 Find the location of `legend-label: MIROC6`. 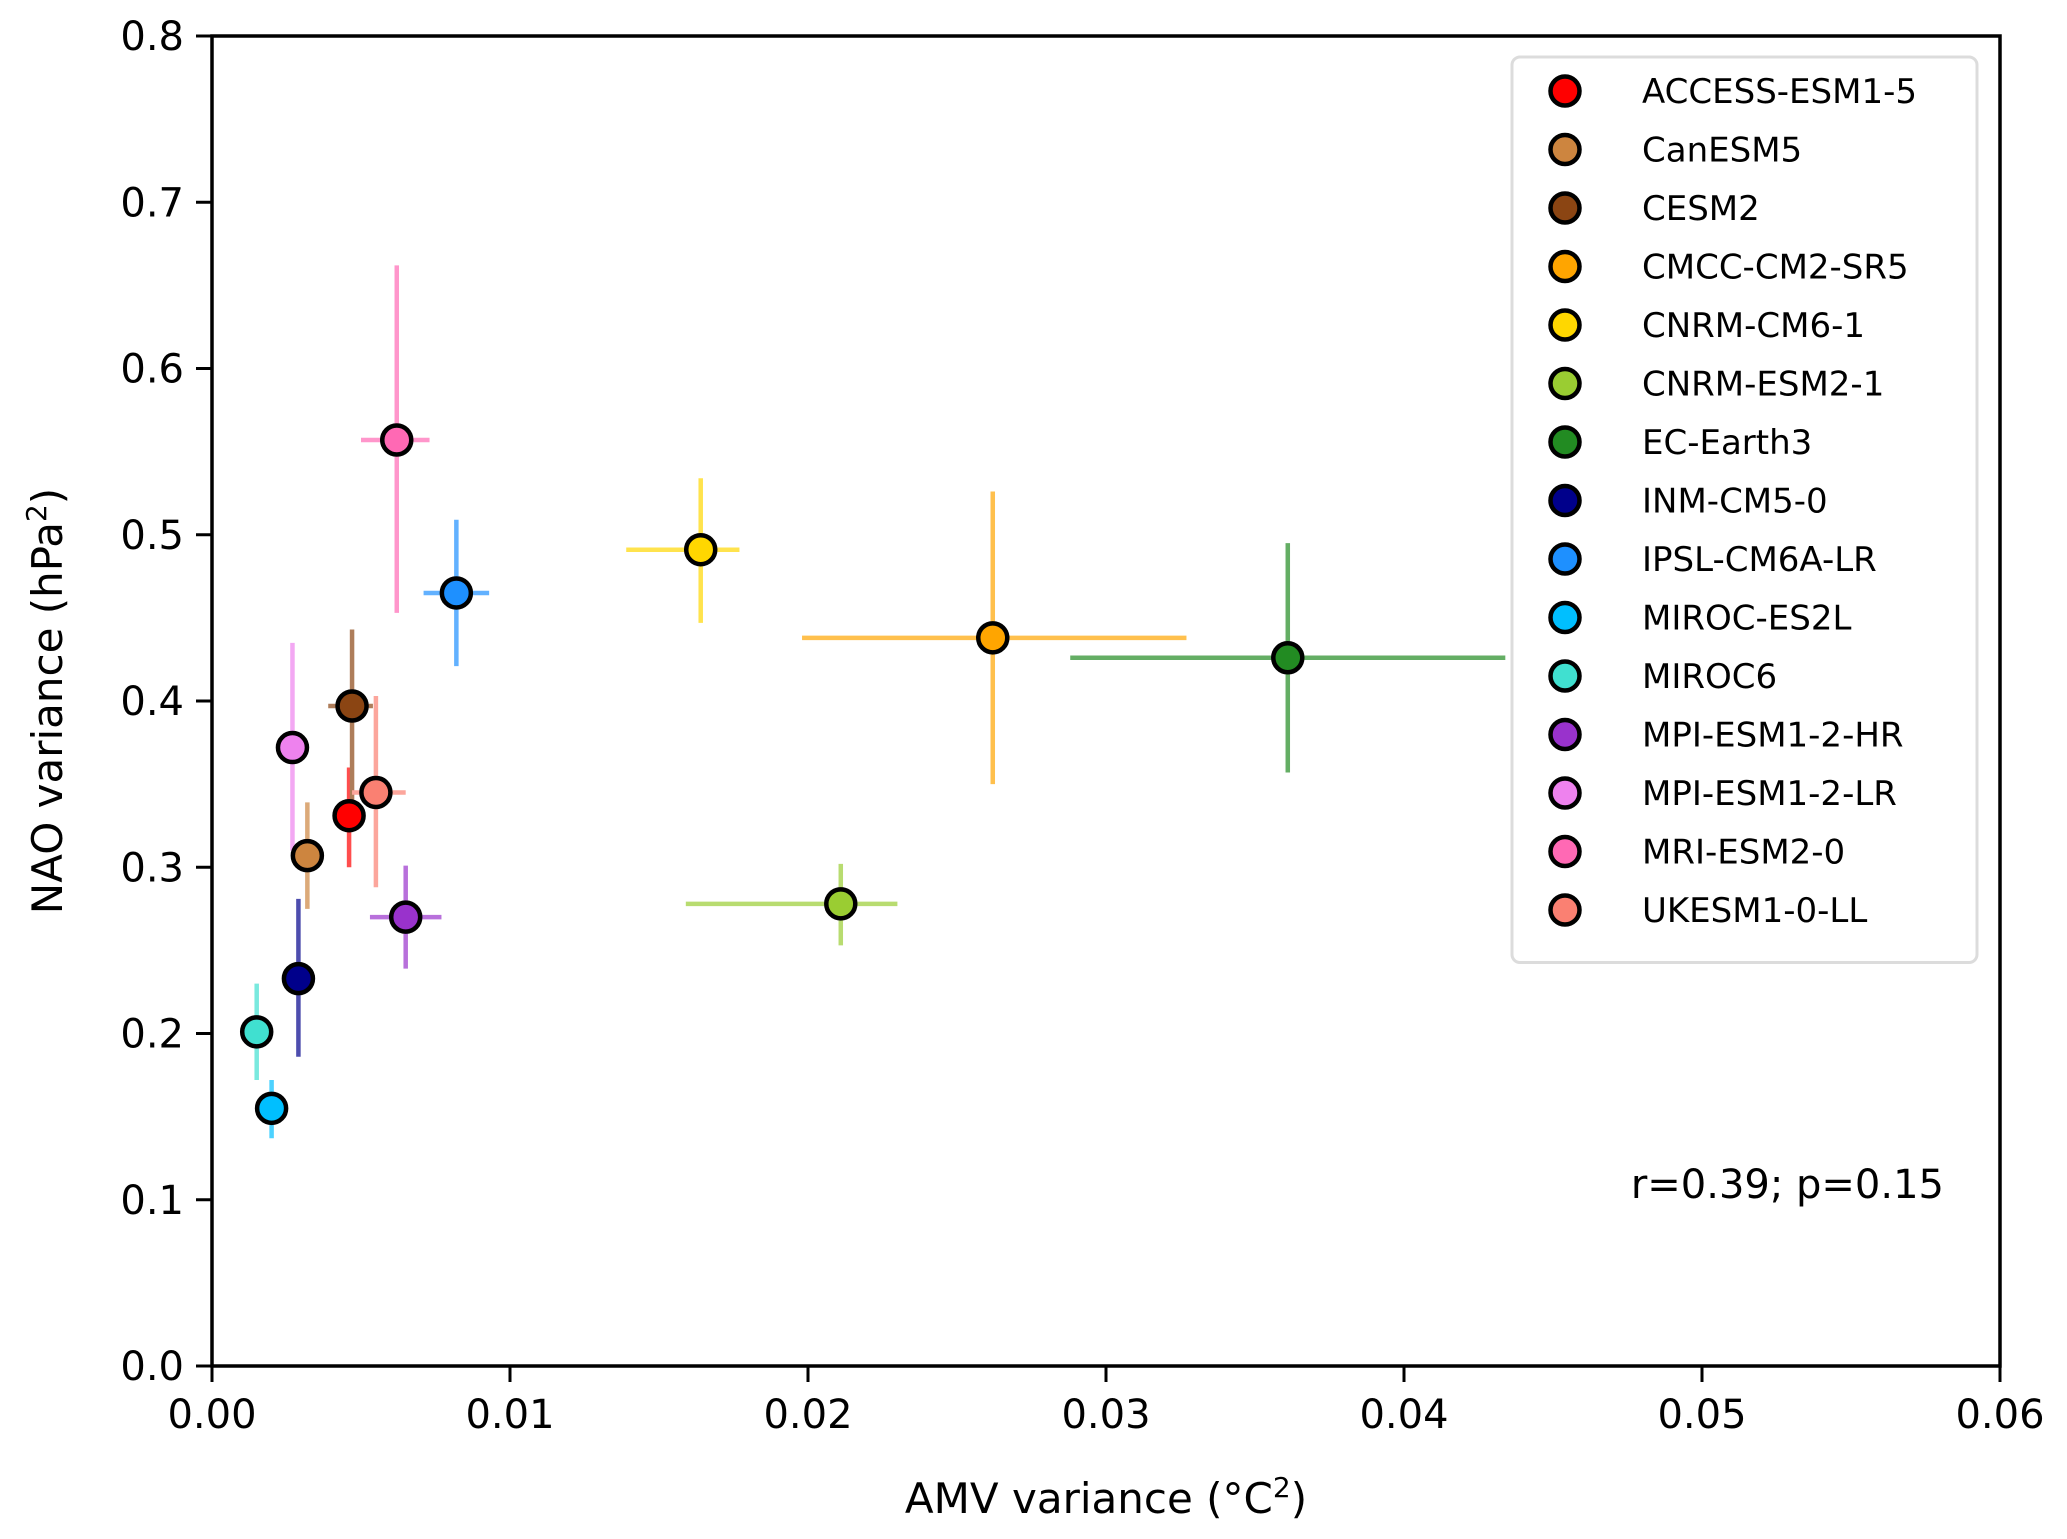

legend-label: MIROC6 is located at coordinates (1709, 677).